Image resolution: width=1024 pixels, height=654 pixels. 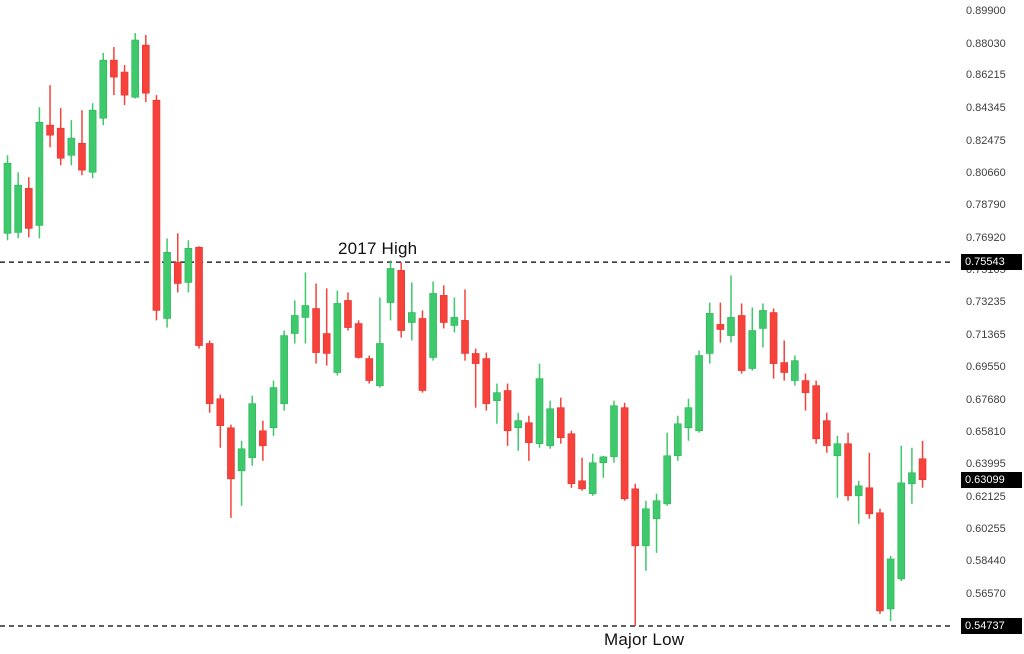 I want to click on price-tick-label-highlighted: 0.63099, so click(x=991, y=479).